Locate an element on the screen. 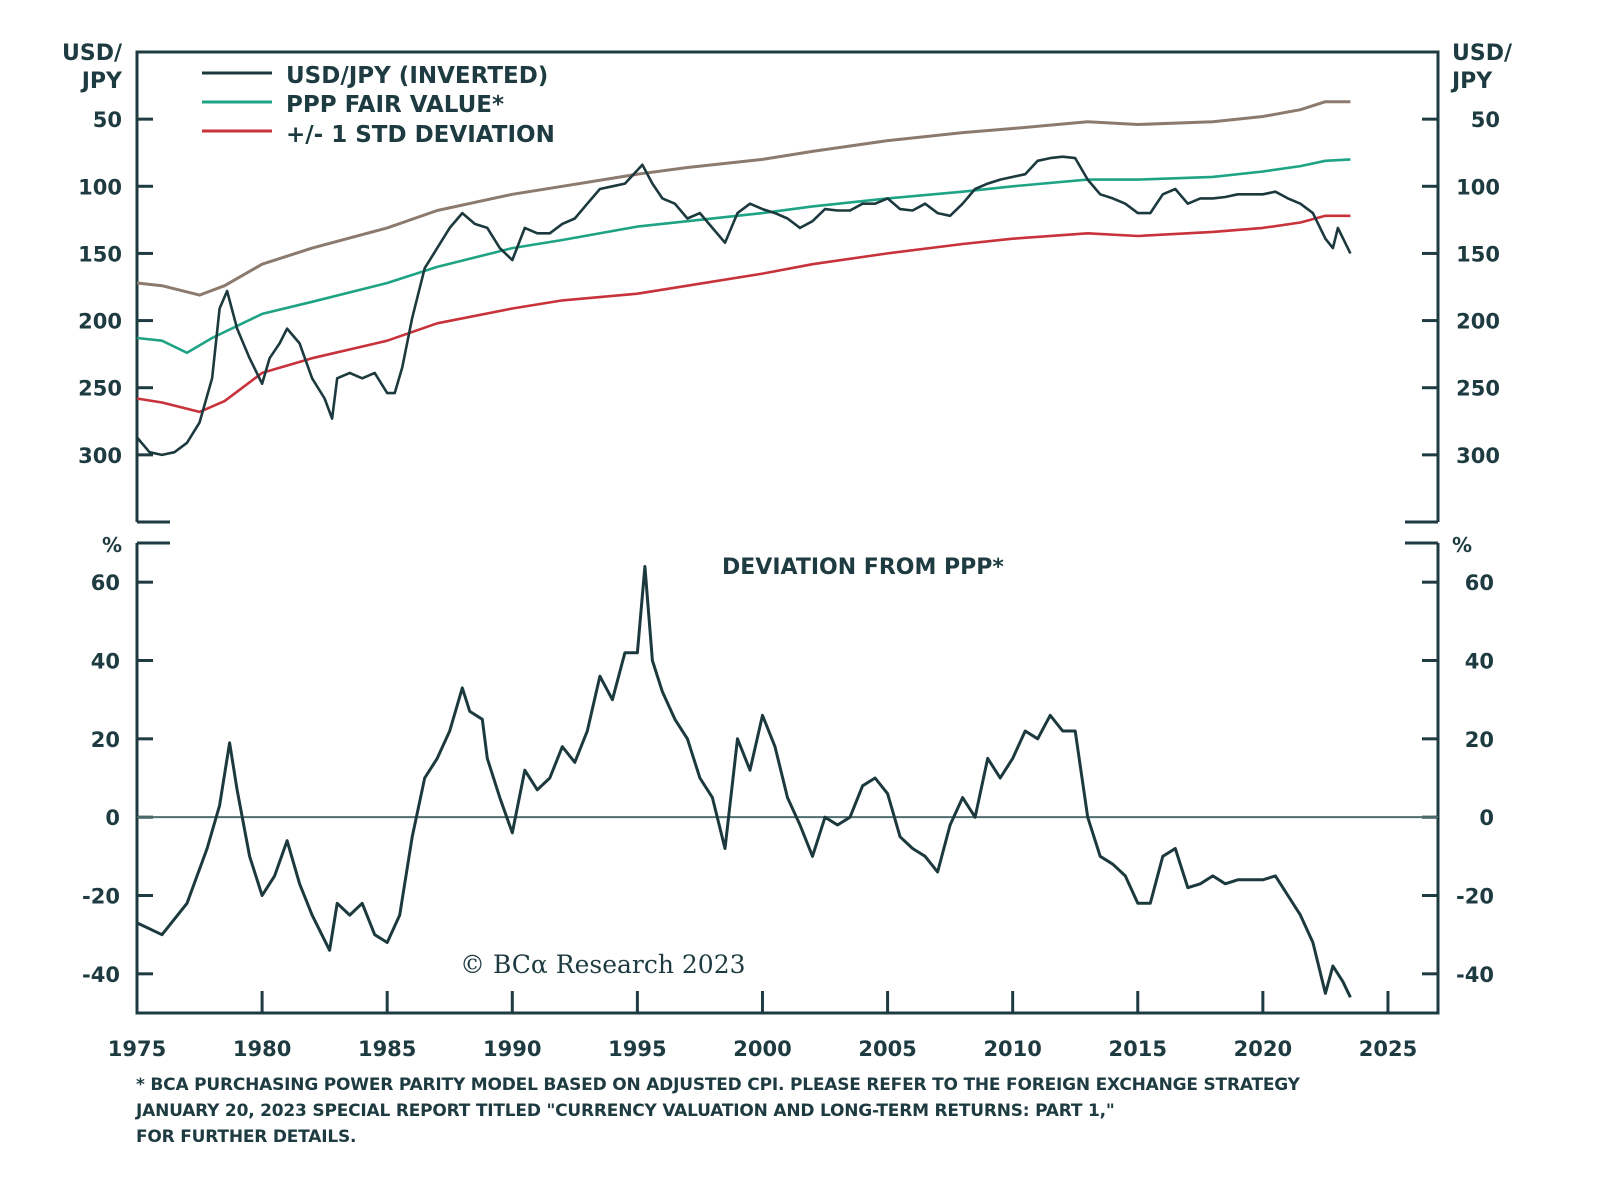 This screenshot has height=1186, width=1600. legend-label-ppp: PPP FAIR VALUE* is located at coordinates (395, 105).